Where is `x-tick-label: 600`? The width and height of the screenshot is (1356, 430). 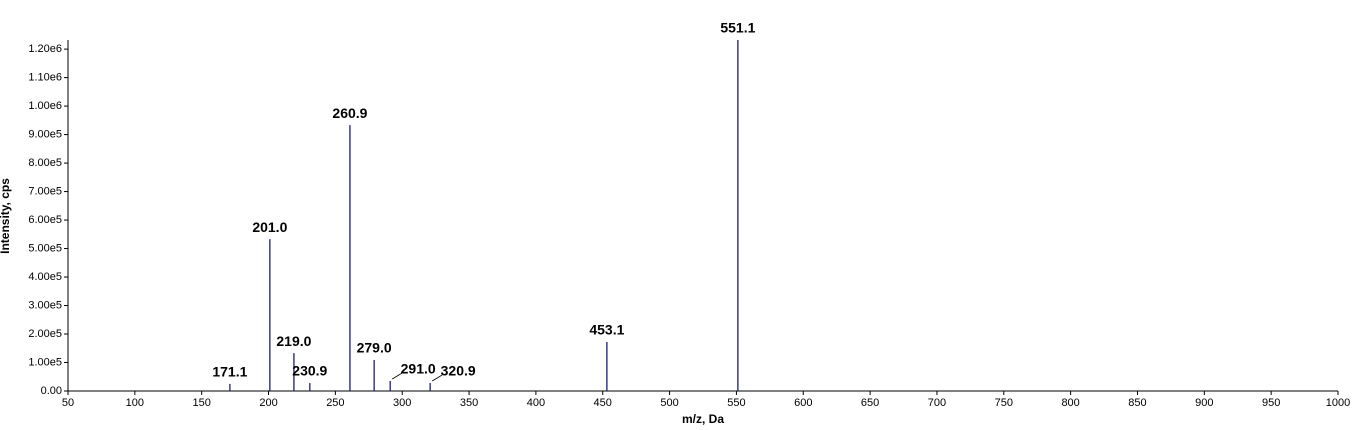 x-tick-label: 600 is located at coordinates (803, 403).